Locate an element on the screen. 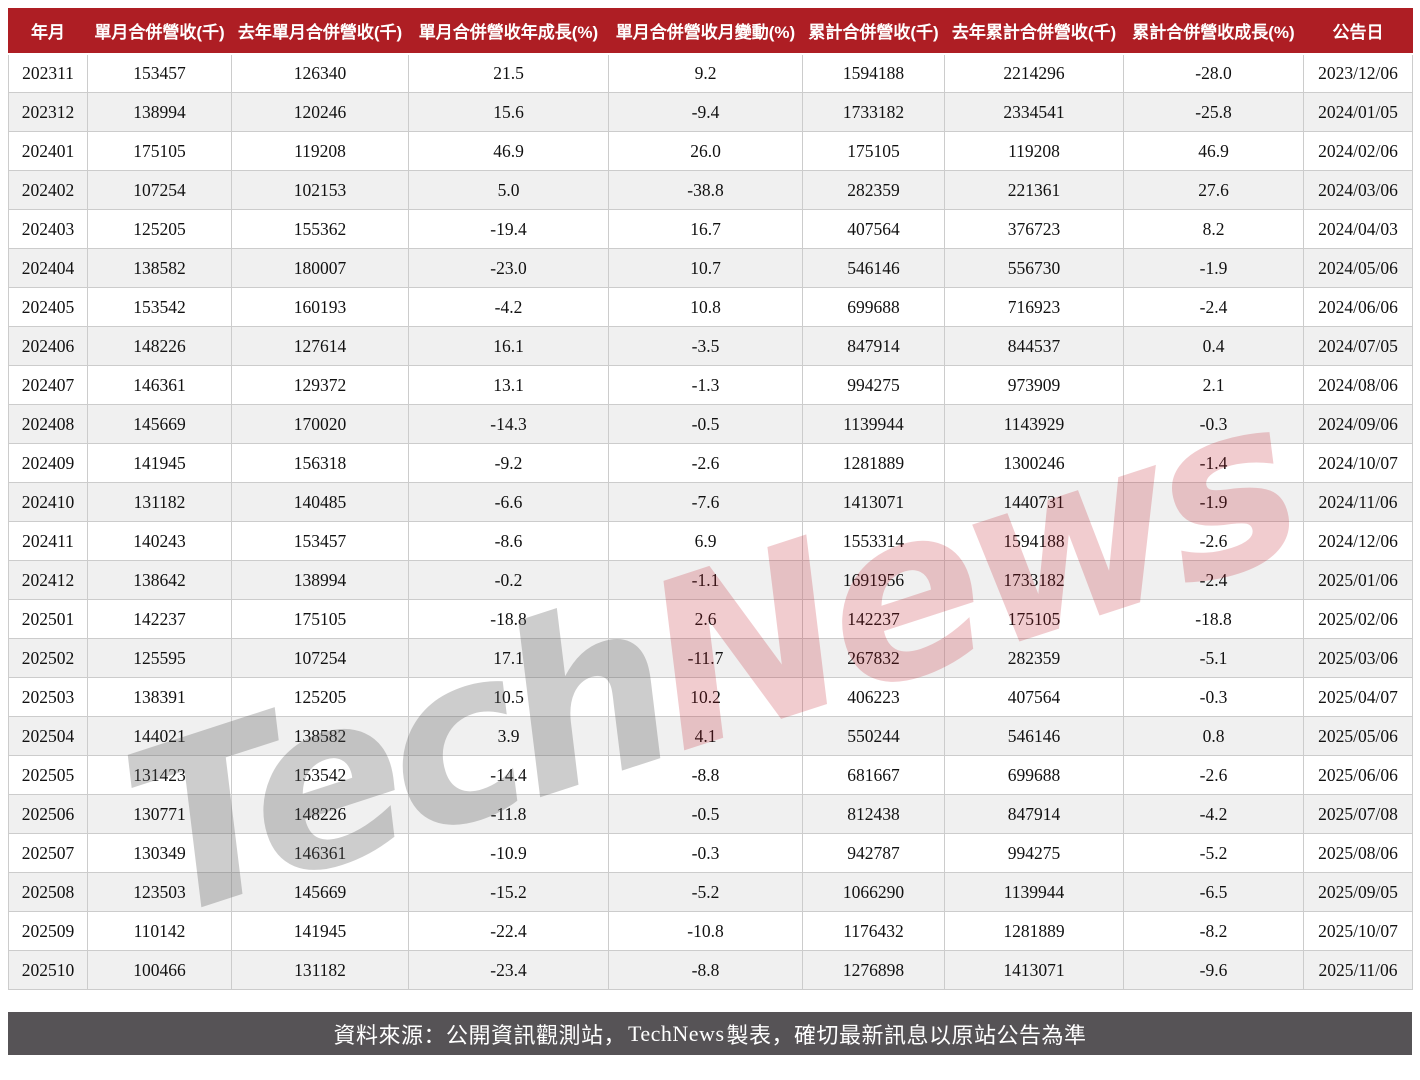 This screenshot has width=1420, height=1080. table-cell: -5.2 is located at coordinates (705, 892).